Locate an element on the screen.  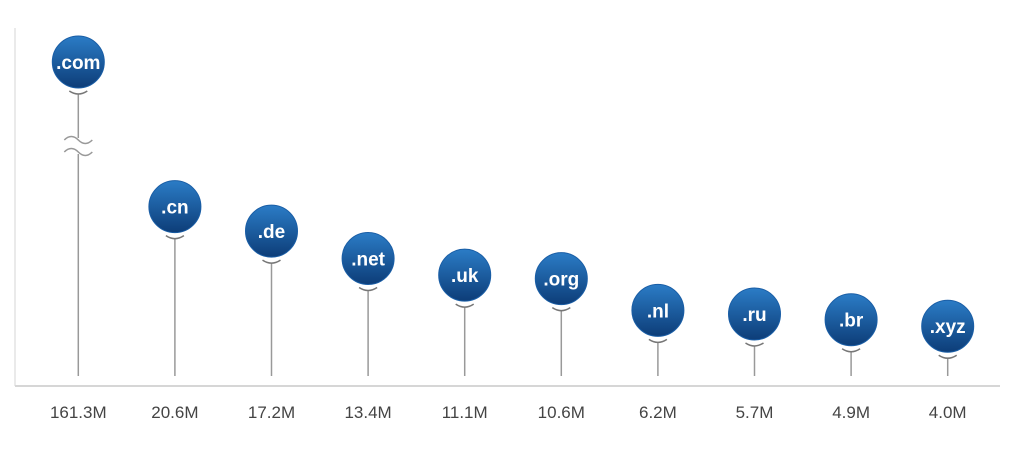
category-label: .cn is located at coordinates (174, 208).